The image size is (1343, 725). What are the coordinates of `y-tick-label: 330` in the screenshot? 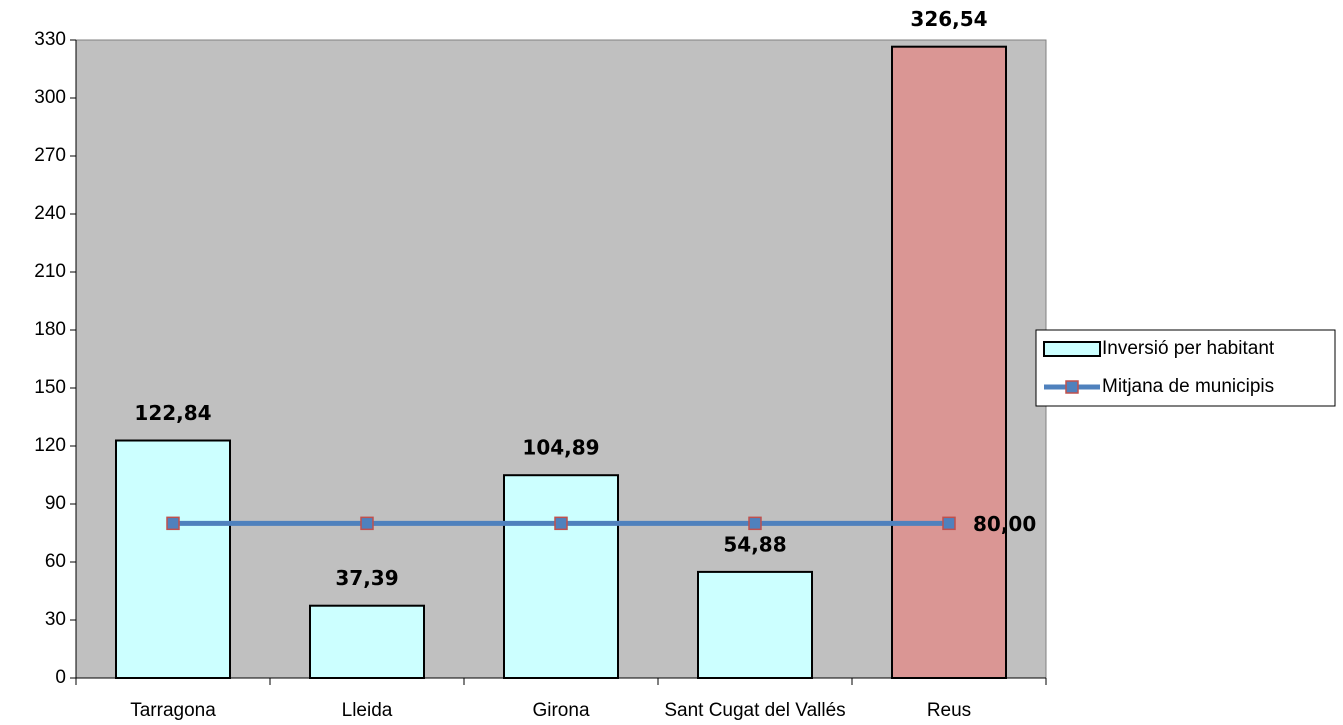 It's located at (50, 39).